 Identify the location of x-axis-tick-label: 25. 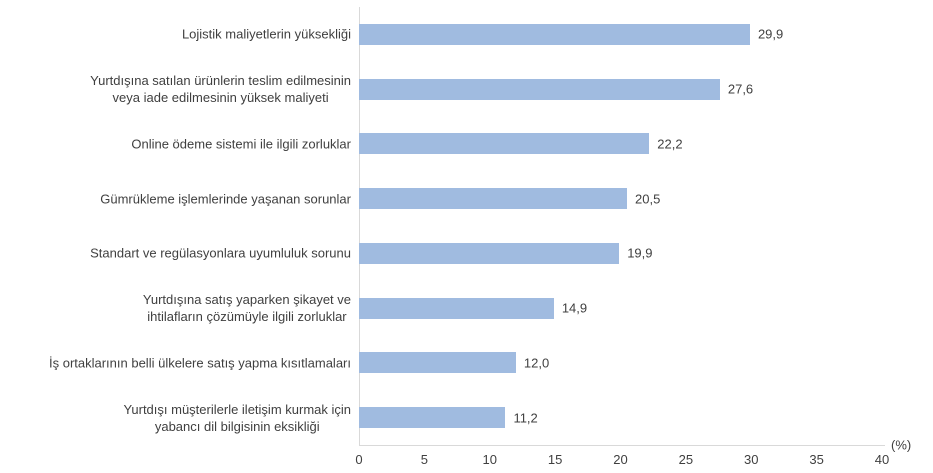
(686, 459).